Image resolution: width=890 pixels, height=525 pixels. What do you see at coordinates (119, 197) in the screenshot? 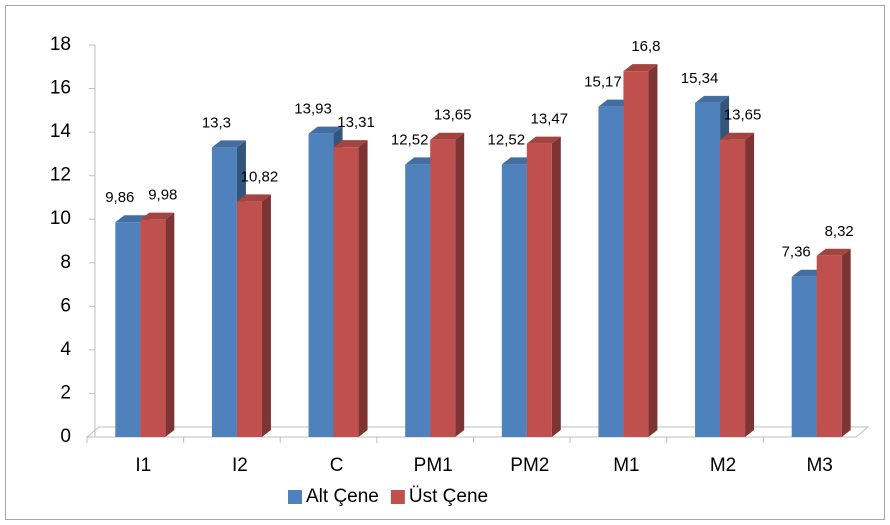
I see `data-label: 9,86` at bounding box center [119, 197].